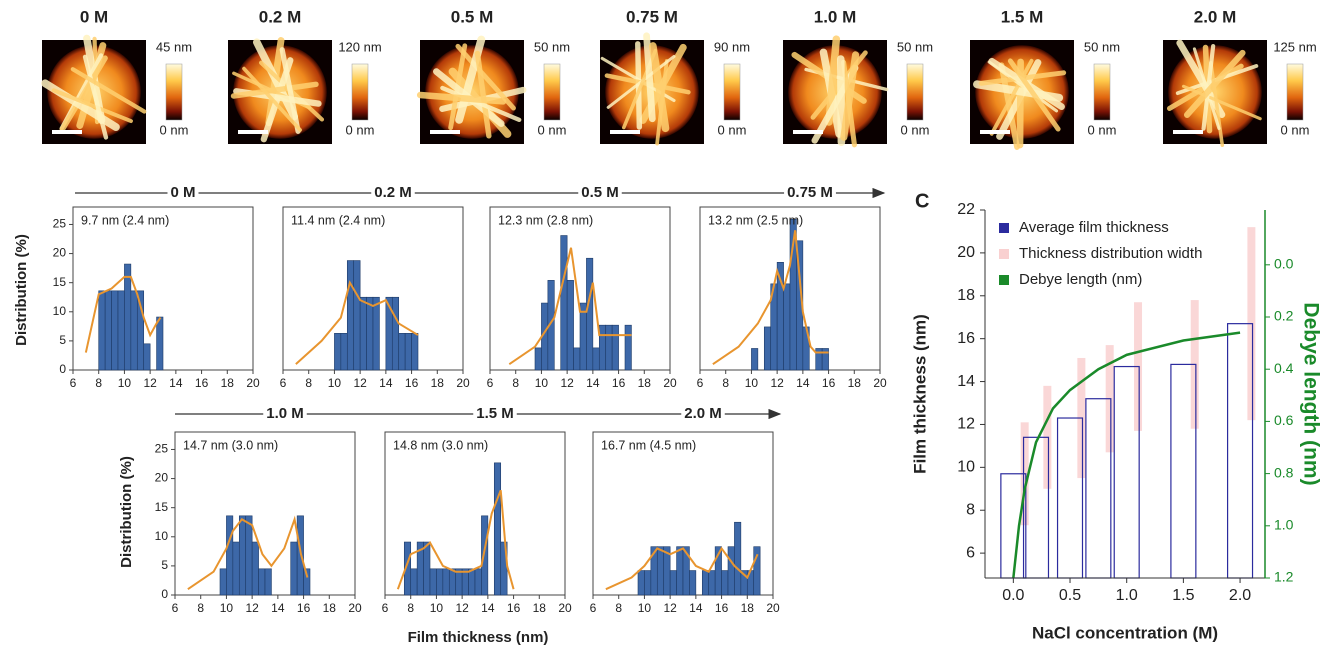 This screenshot has height=651, width=1326. Describe the element at coordinates (600, 192) in the screenshot. I see `concentration-label: 0.5 M` at that location.